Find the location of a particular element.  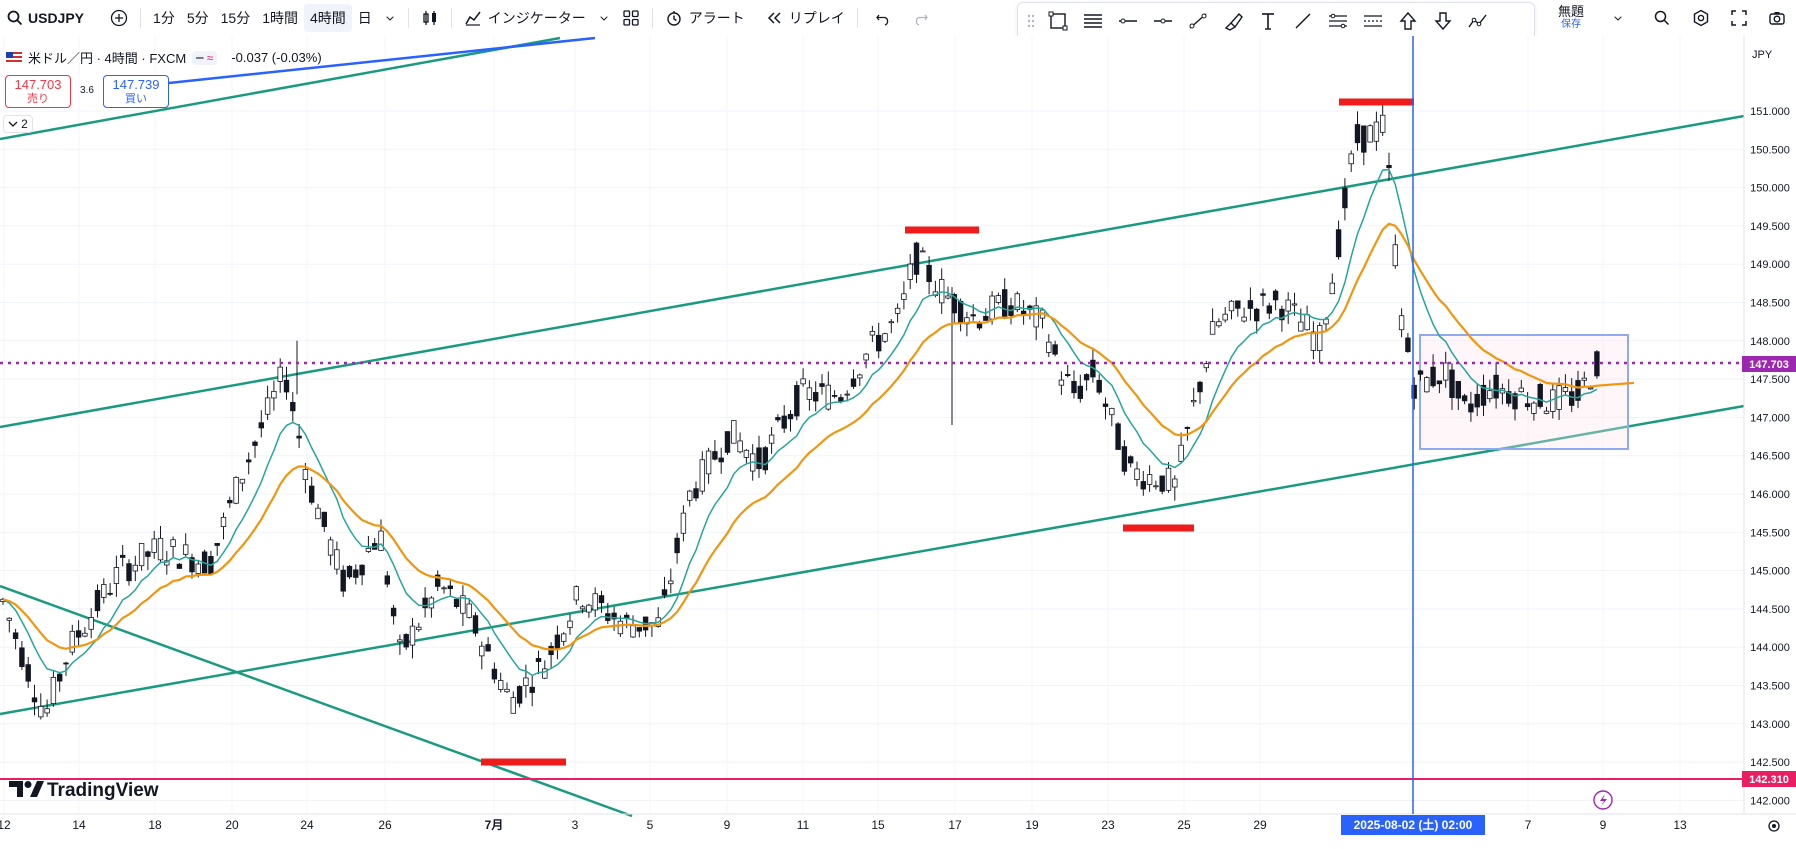

undo-button is located at coordinates (883, 18).